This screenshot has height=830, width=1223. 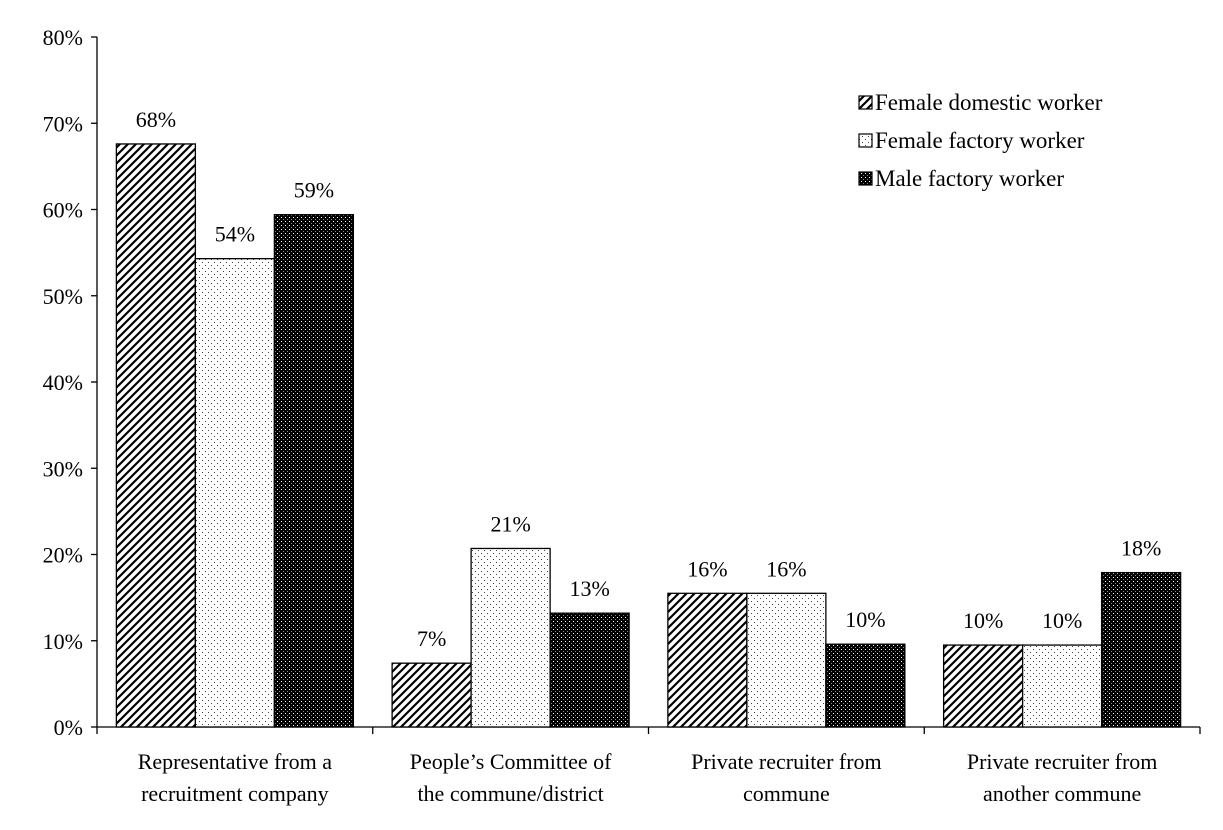 What do you see at coordinates (63, 382) in the screenshot?
I see `y-tick-label: 40%` at bounding box center [63, 382].